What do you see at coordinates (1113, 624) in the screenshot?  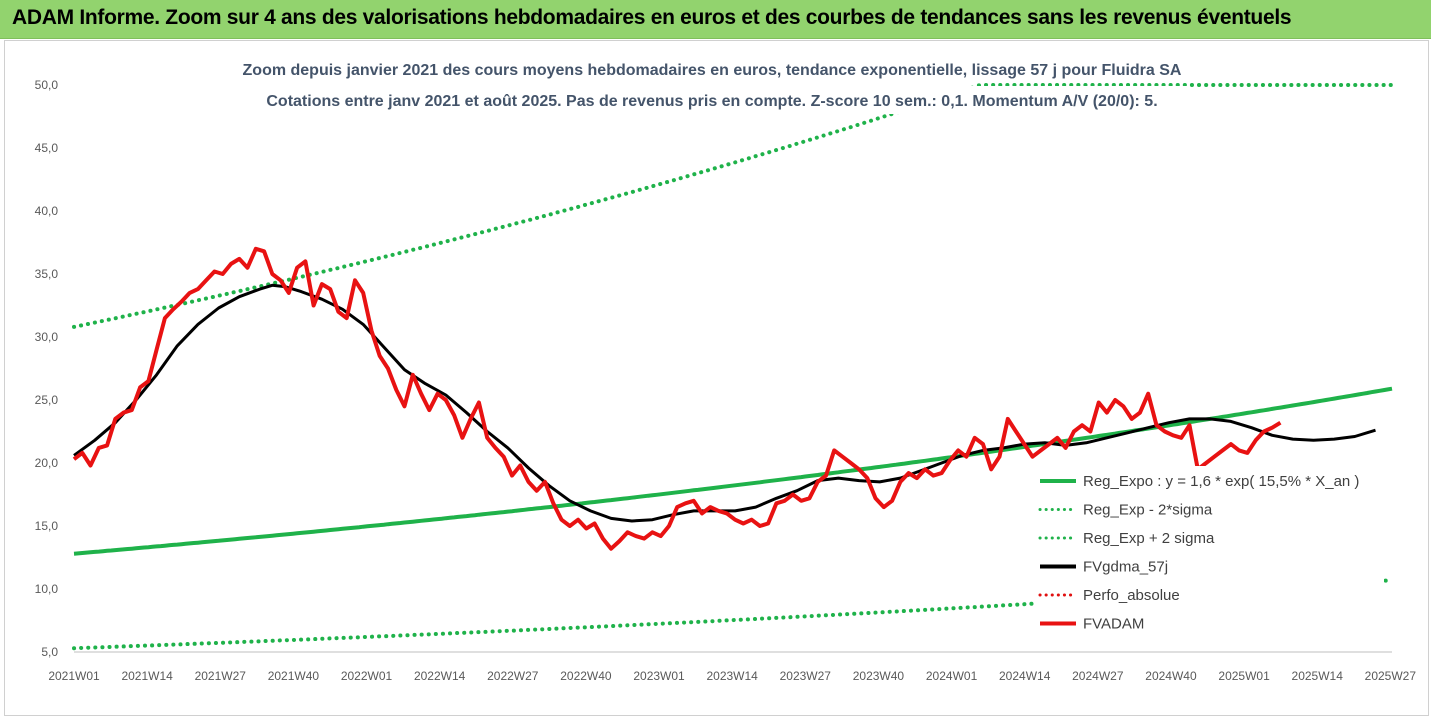 I see `legend-label: FVADAM` at bounding box center [1113, 624].